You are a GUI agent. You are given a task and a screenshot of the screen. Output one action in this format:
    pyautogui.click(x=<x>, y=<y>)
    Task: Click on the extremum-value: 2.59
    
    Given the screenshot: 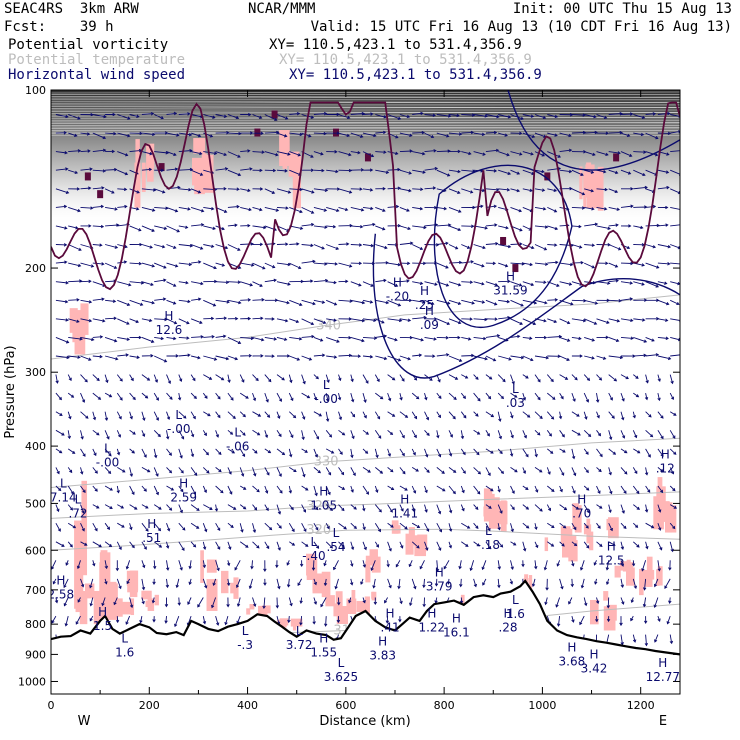 What is the action you would take?
    pyautogui.click(x=183, y=498)
    